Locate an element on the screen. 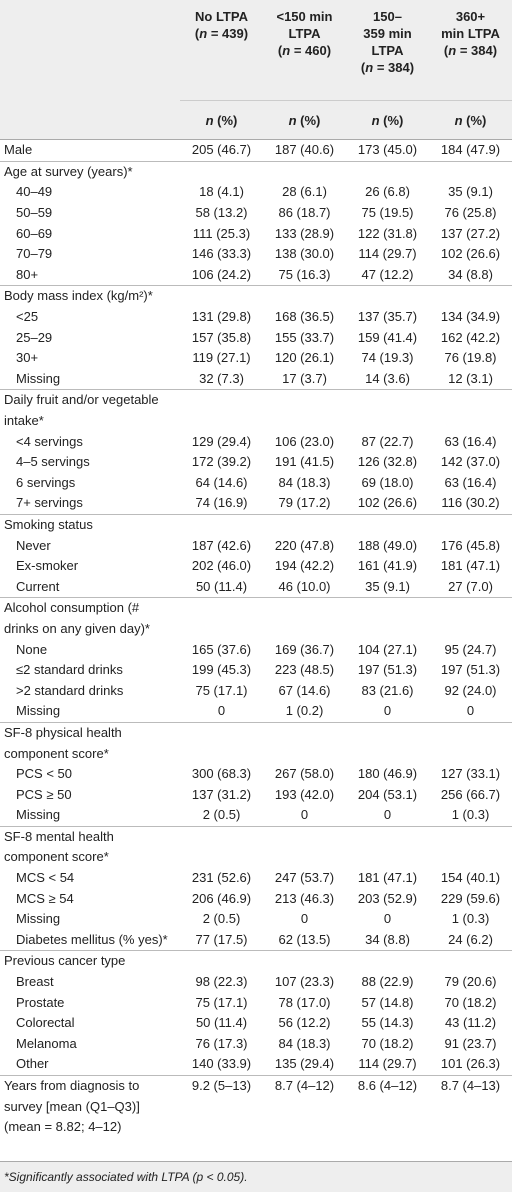 Image resolution: width=512 pixels, height=1193 pixels. cell-value: 56 (12.2) is located at coordinates (304, 1023).